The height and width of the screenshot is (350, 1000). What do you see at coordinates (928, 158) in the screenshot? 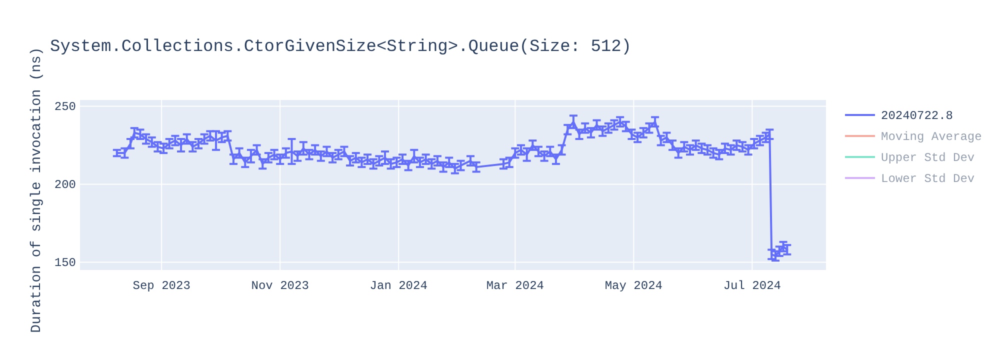
I see `legend-label: Upper Std Dev` at bounding box center [928, 158].